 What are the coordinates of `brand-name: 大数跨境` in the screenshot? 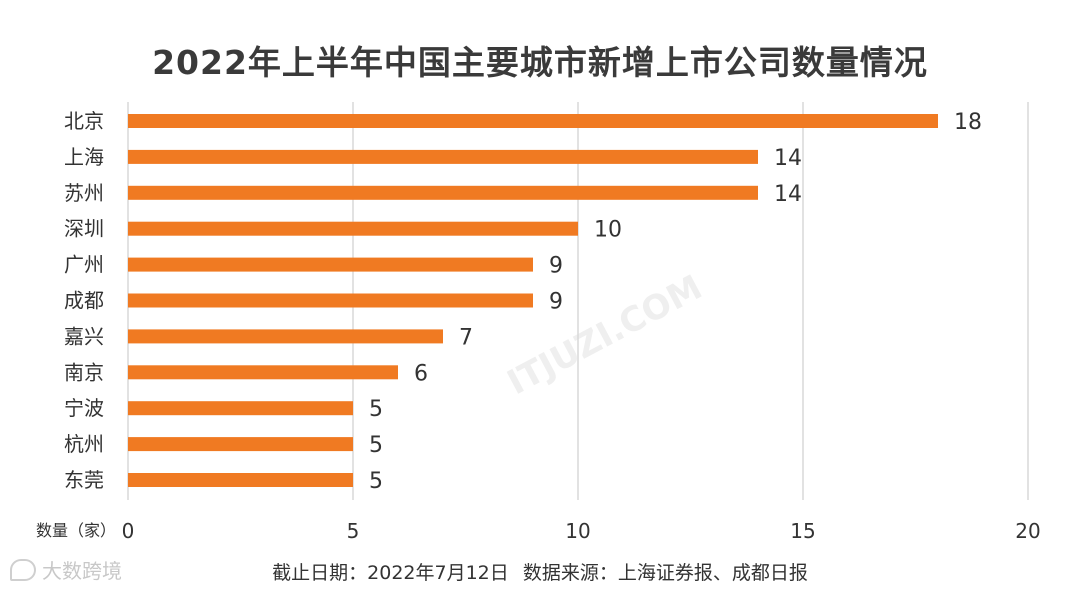 It's located at (82, 571).